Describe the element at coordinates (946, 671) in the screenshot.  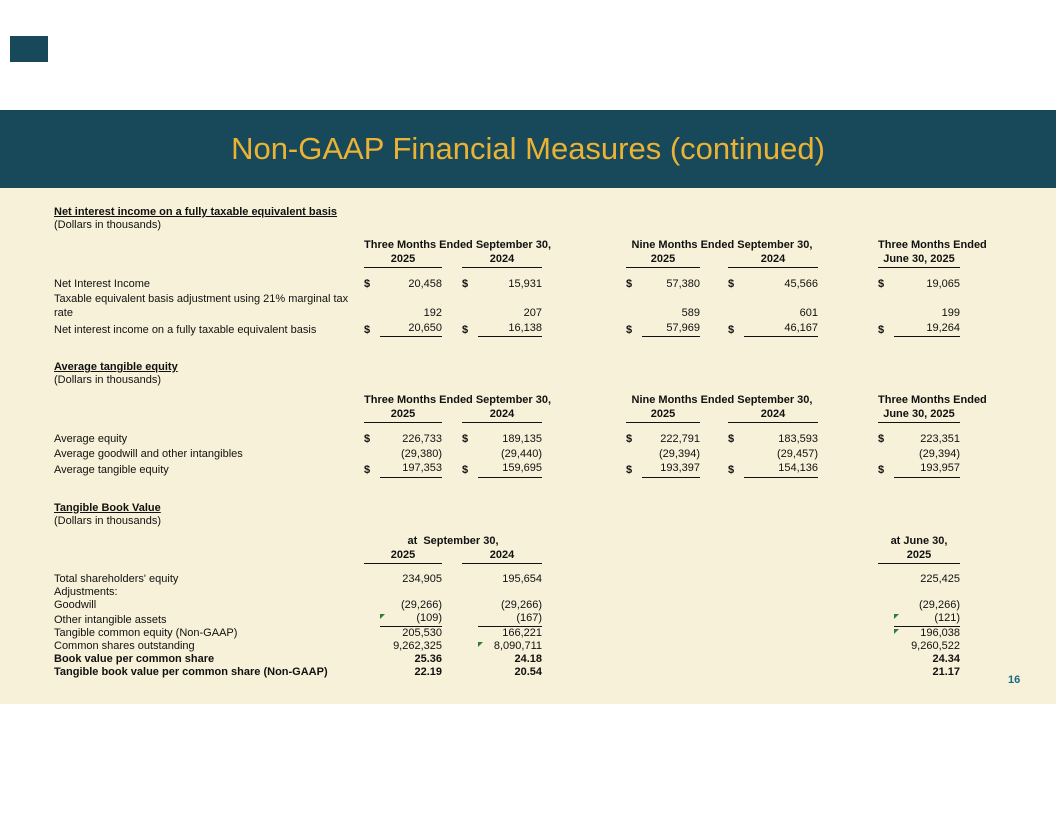
I see `cell-value: 21.17` at that location.